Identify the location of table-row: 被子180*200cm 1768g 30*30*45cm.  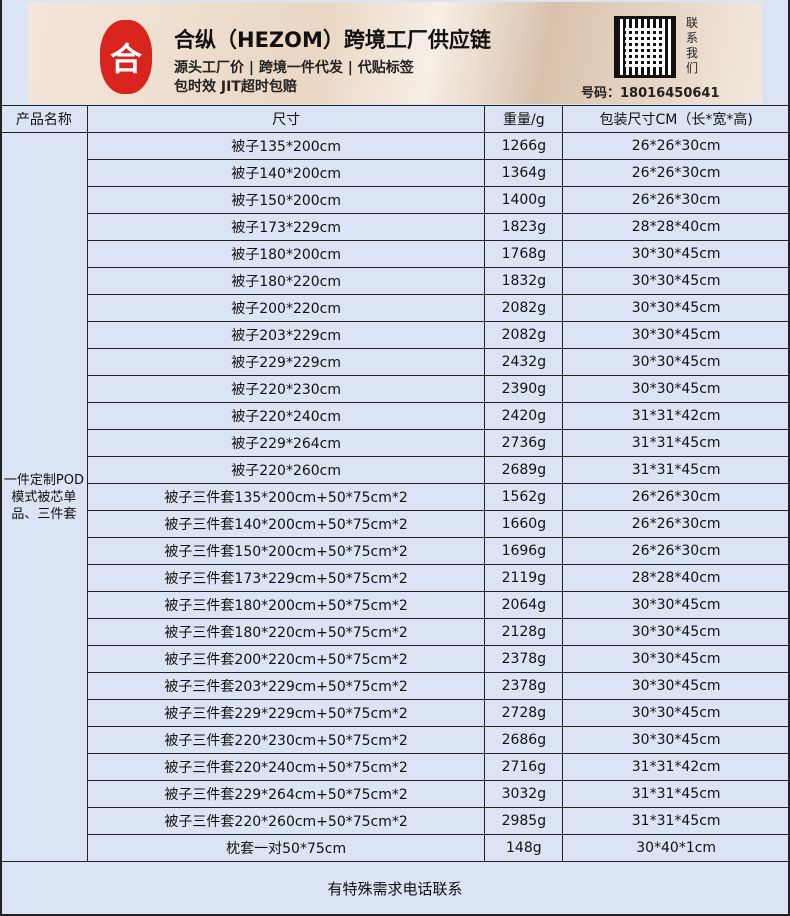
(395, 254).